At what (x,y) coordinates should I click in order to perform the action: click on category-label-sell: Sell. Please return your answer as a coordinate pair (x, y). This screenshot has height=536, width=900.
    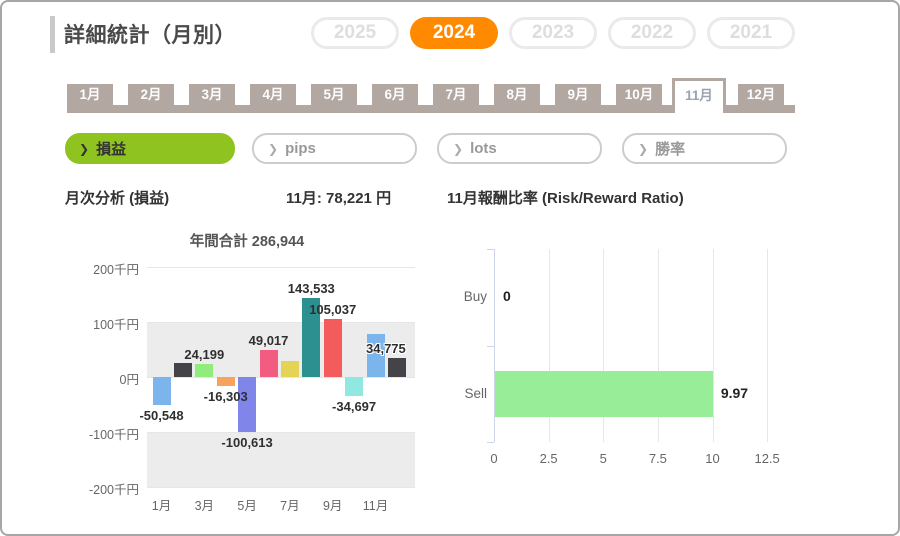
    Looking at the image, I should click on (475, 393).